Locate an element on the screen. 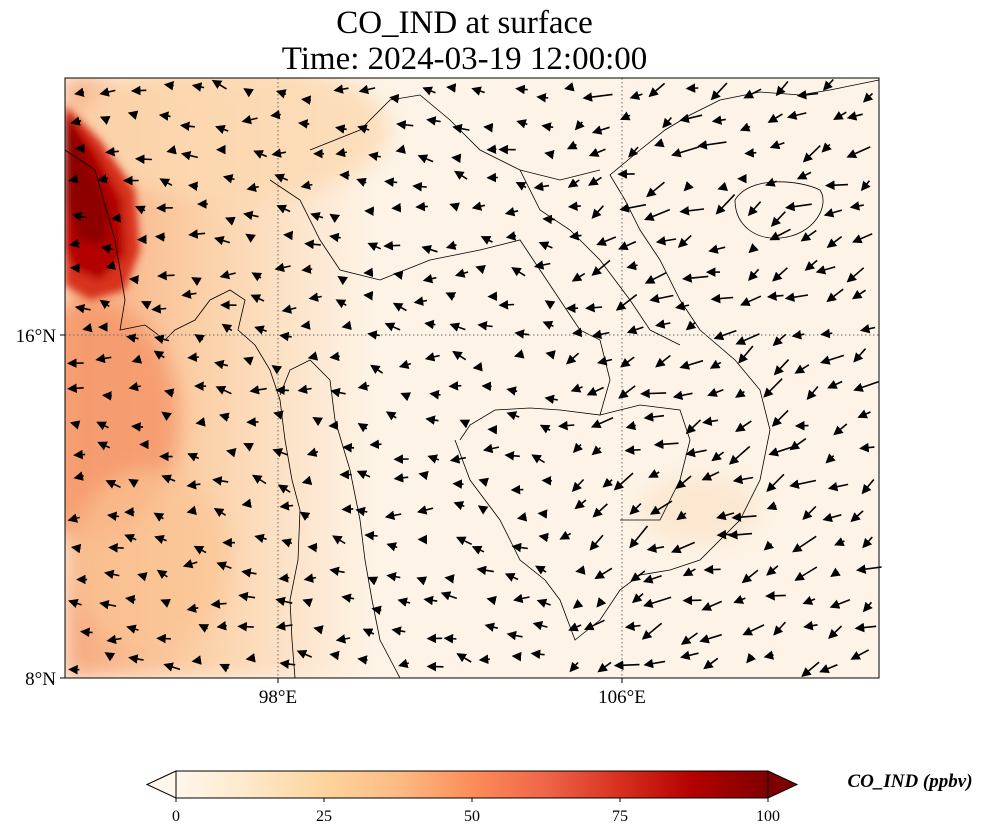  colorbar-extend-max is located at coordinates (783, 784).